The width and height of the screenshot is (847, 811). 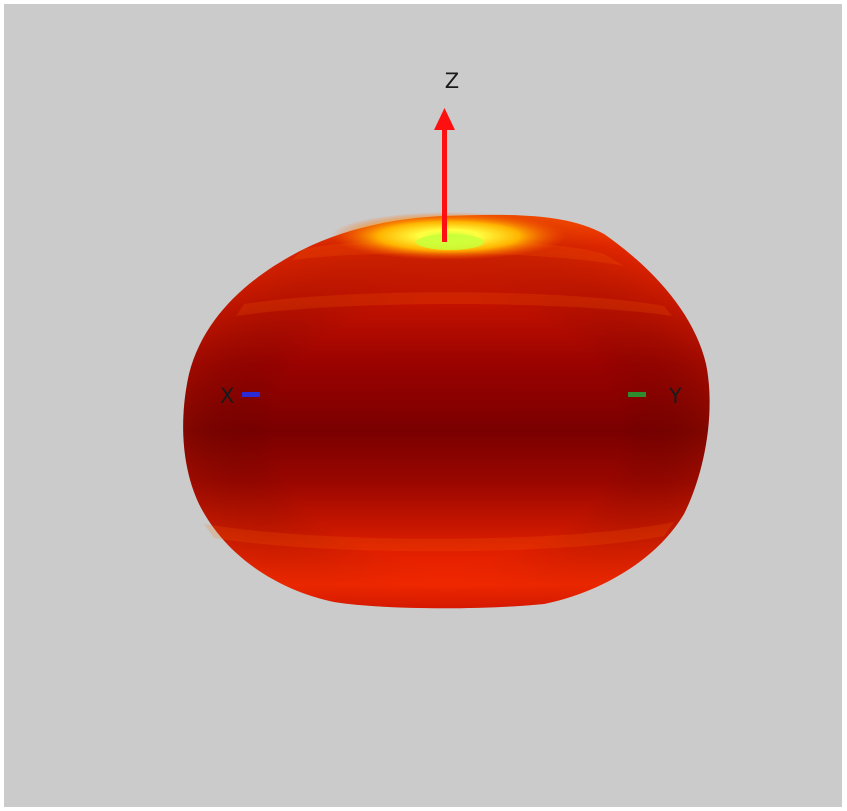 I want to click on z-axis-label: Z, so click(x=452, y=81).